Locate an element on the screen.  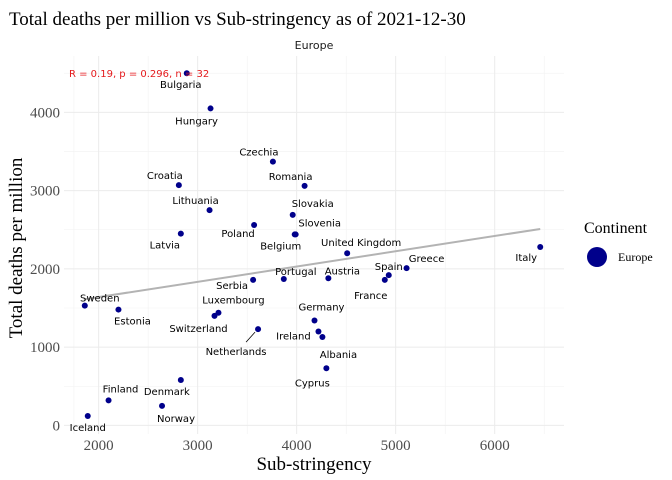
point-label: Lithuania is located at coordinates (195, 201).